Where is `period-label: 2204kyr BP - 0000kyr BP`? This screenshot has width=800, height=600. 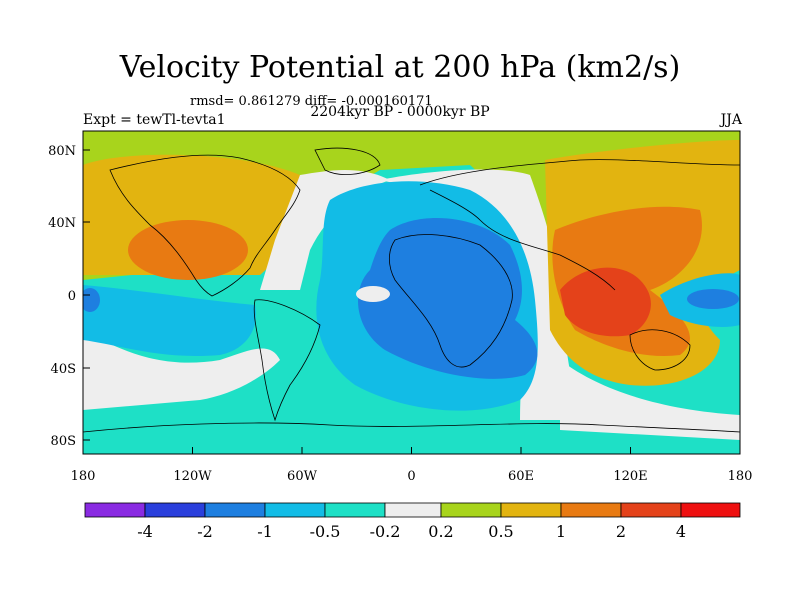 period-label: 2204kyr BP - 0000kyr BP is located at coordinates (400, 112).